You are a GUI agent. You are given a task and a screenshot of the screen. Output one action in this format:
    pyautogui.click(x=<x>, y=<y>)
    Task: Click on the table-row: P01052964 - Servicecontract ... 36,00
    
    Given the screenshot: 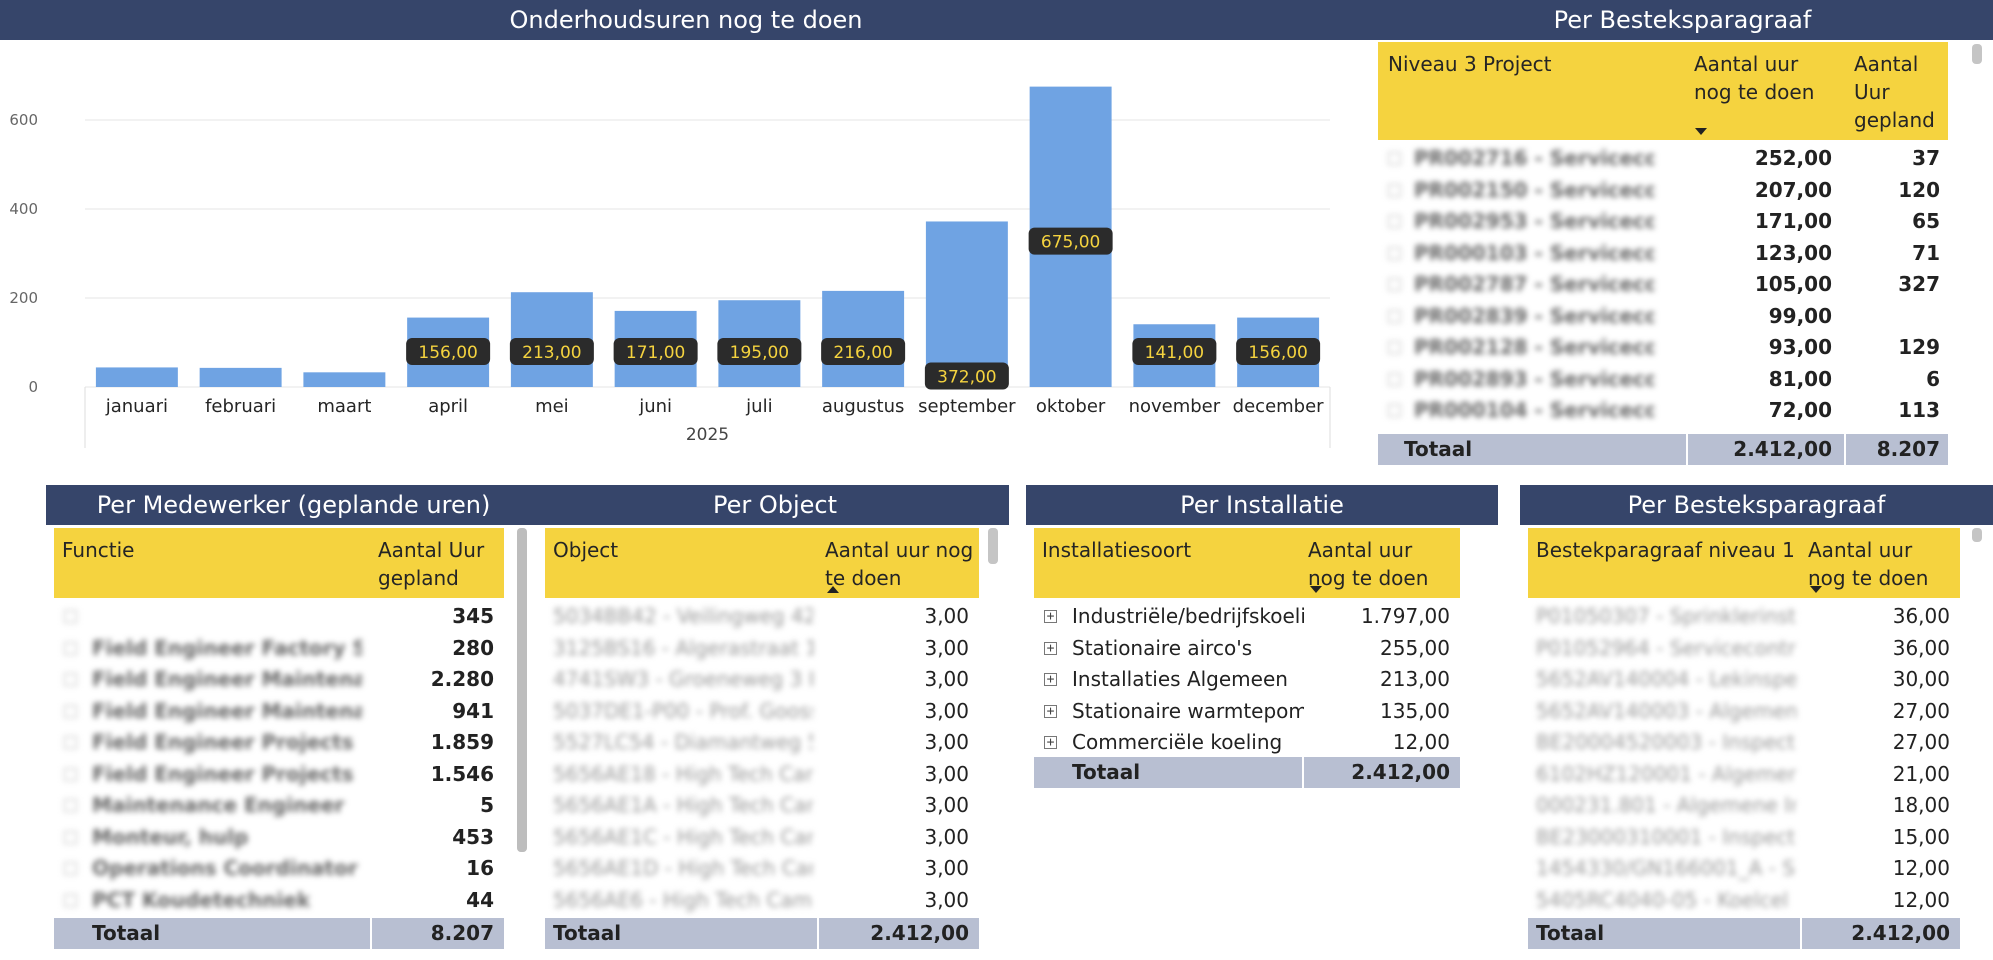 What is the action you would take?
    pyautogui.click(x=1744, y=648)
    